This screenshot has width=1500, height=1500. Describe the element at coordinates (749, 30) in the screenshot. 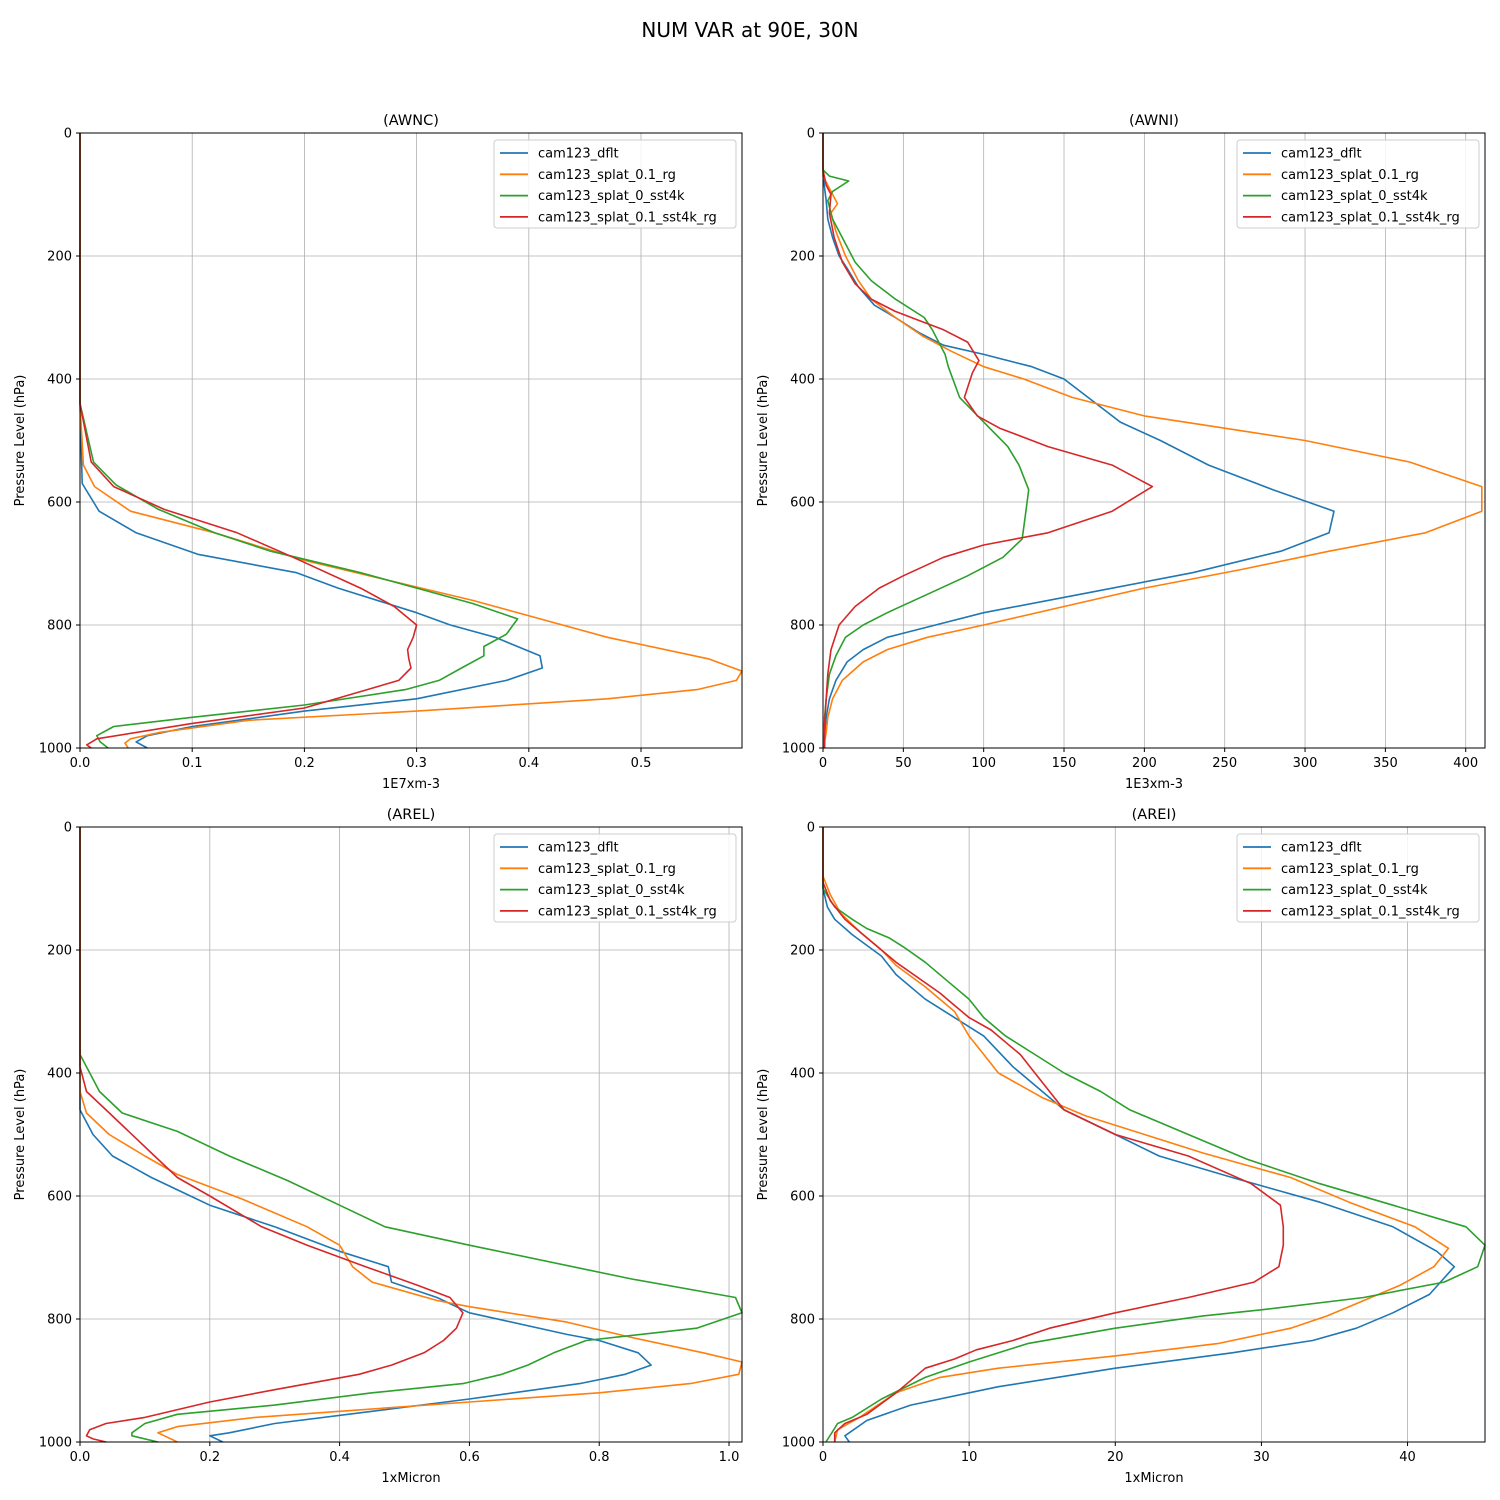

I see `figure-title: NUM VAR at 90E, 30N` at that location.